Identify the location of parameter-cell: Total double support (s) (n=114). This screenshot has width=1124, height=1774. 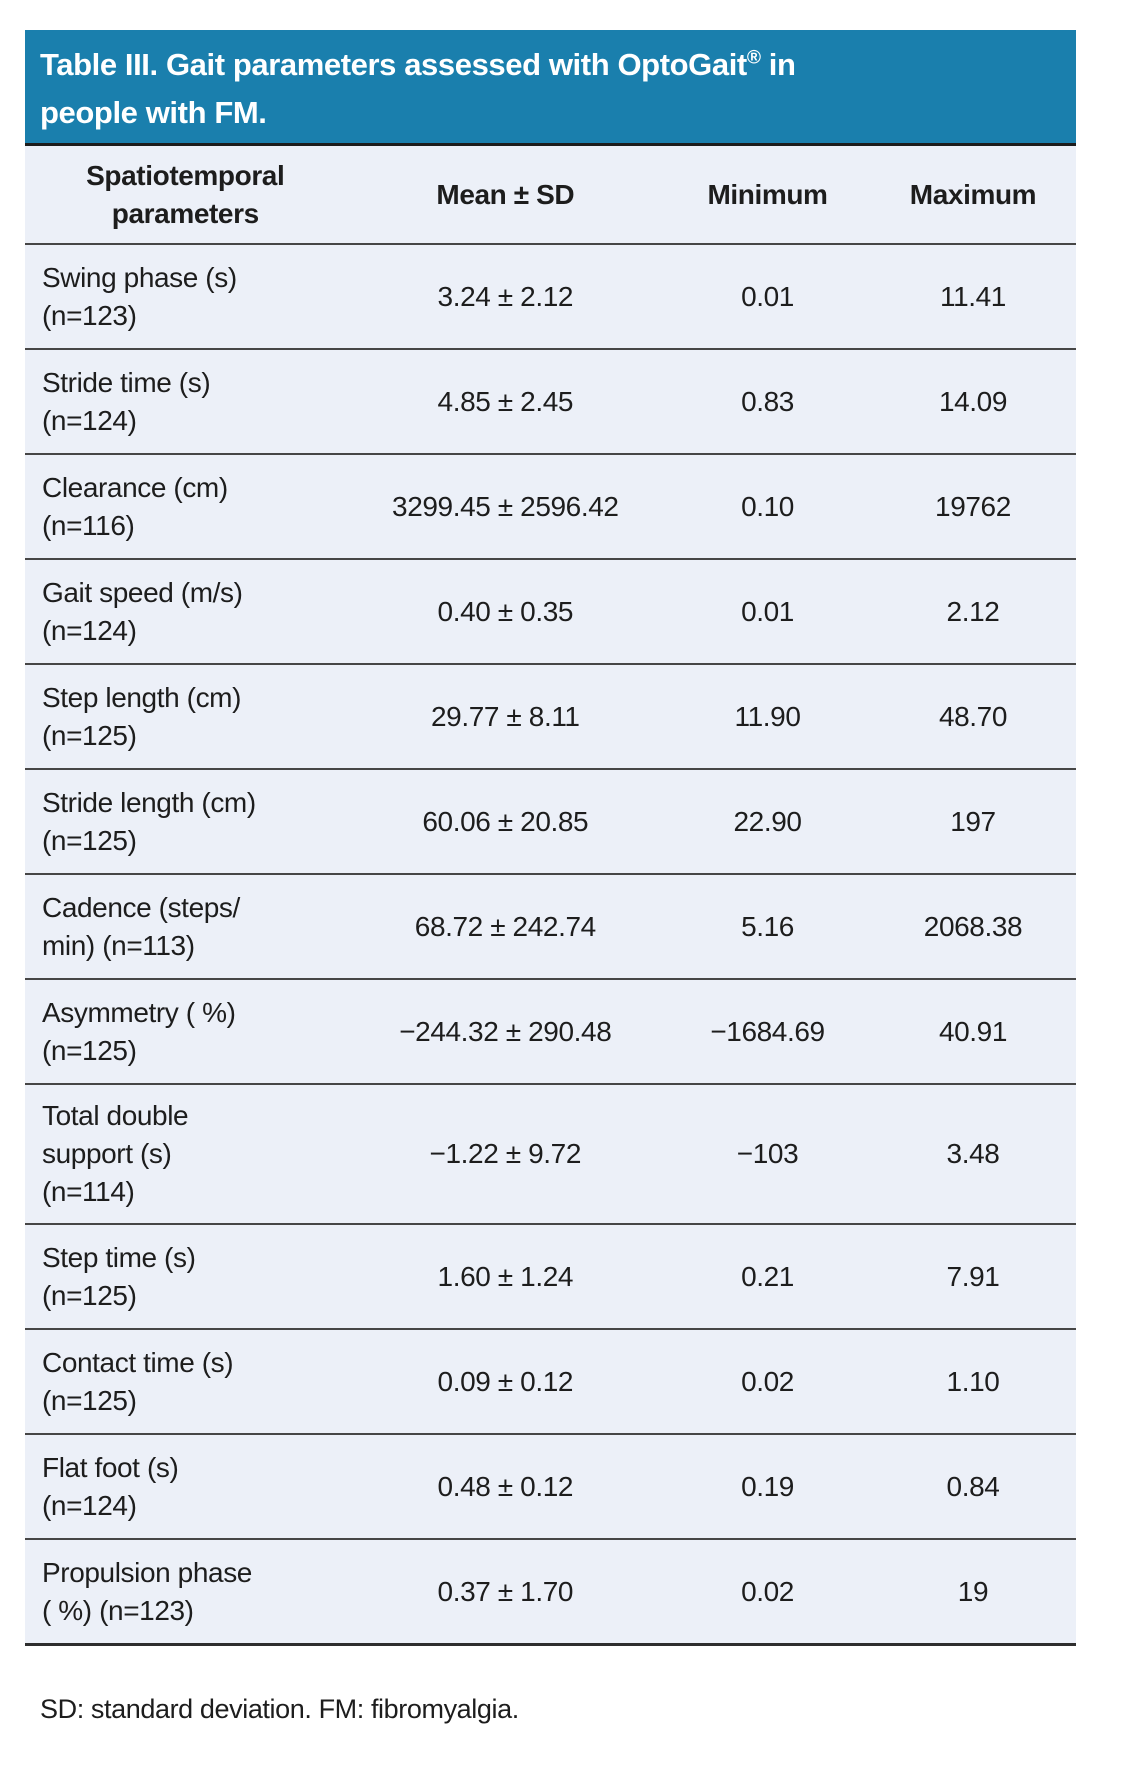
(115, 1153).